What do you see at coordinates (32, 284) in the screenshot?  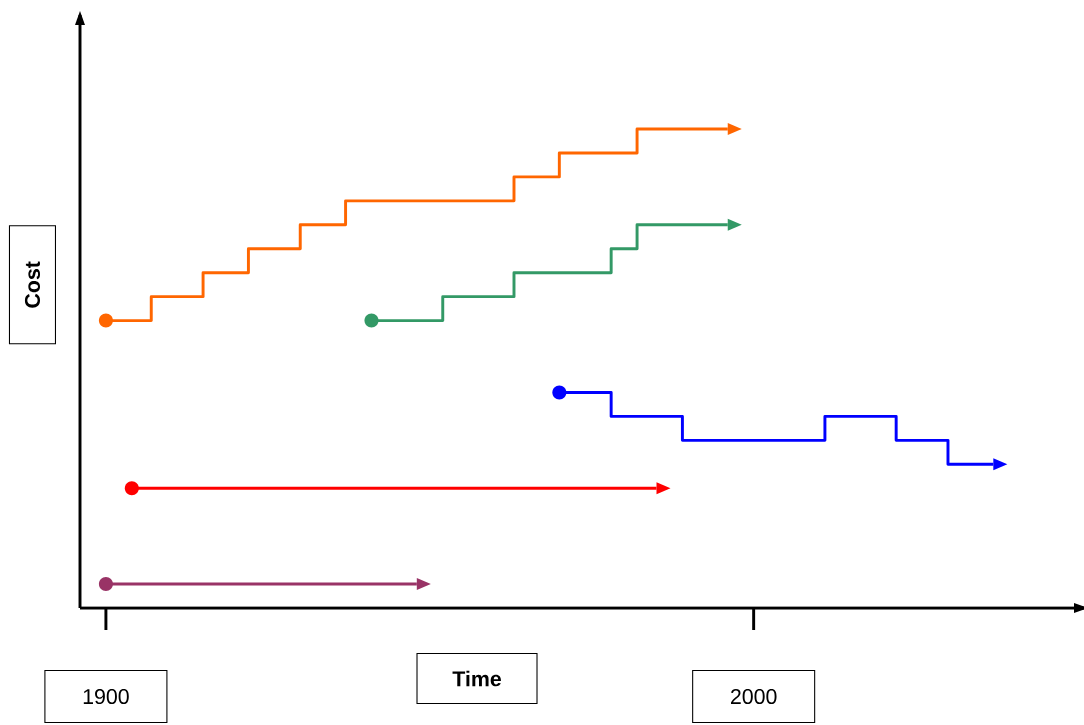 I see `y-axis-title: Cost` at bounding box center [32, 284].